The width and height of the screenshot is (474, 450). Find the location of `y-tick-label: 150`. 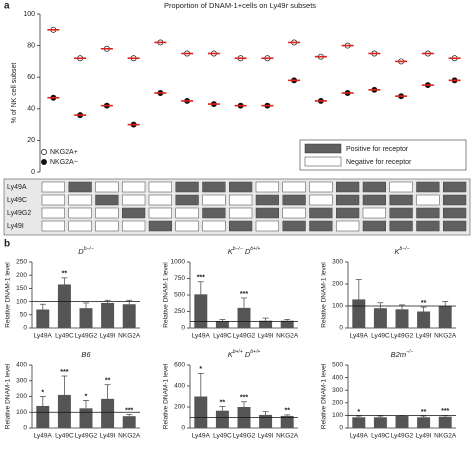

y-tick-label: 150 is located at coordinates (21, 288).